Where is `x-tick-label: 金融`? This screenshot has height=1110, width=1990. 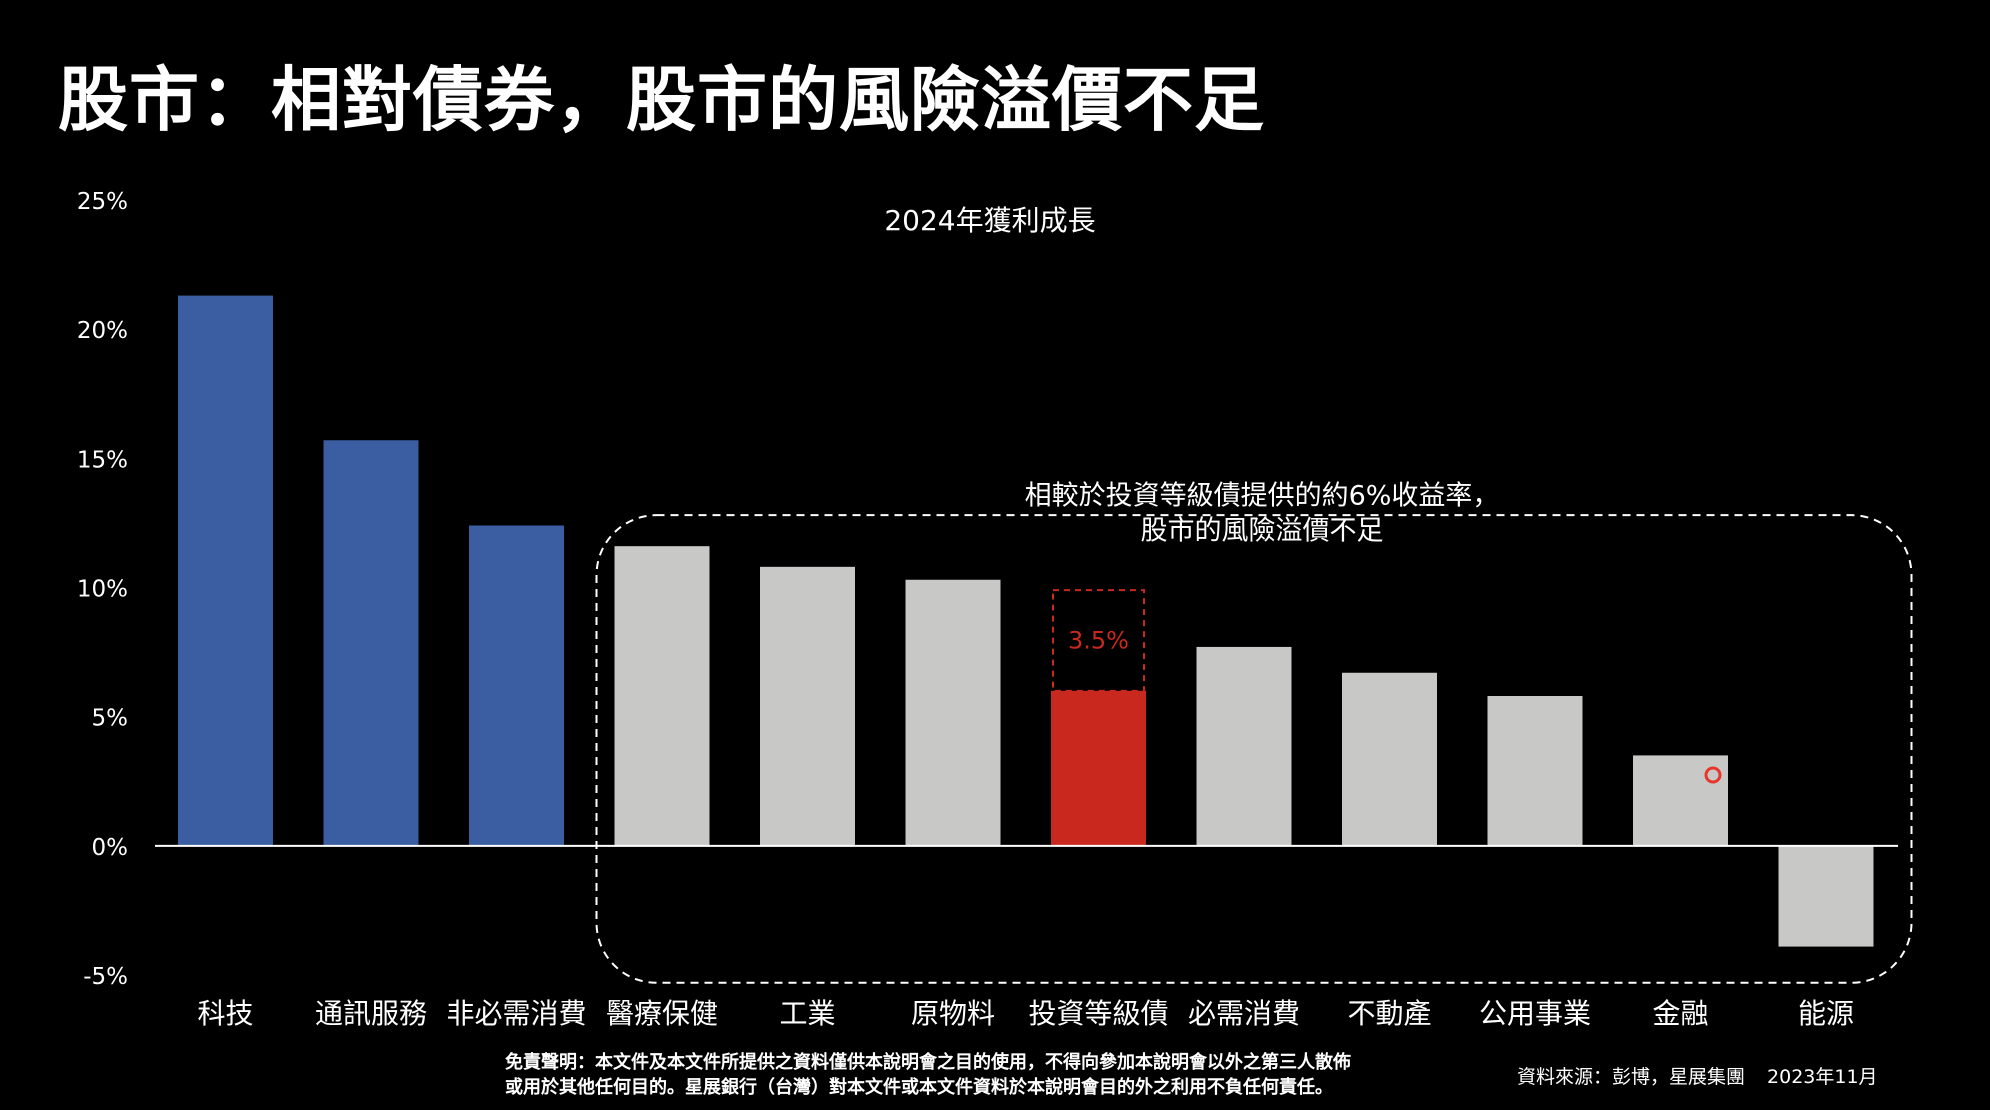 x-tick-label: 金融 is located at coordinates (1680, 1013).